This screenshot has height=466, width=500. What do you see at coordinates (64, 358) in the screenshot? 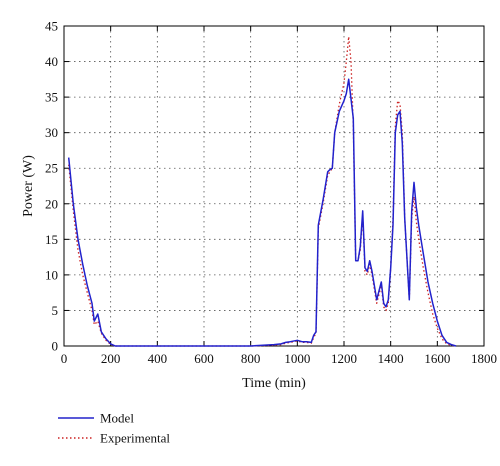
I see `x-tick-label: 0` at bounding box center [64, 358].